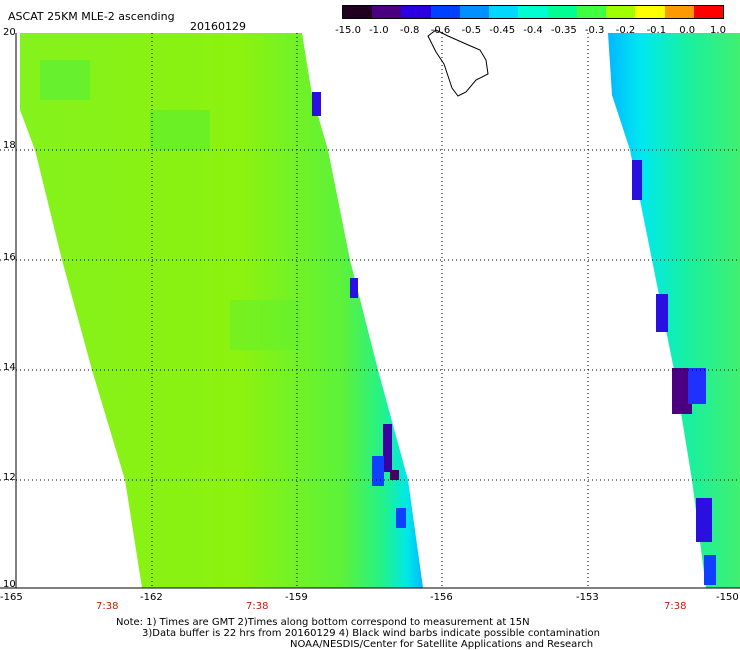 Image resolution: width=740 pixels, height=650 pixels. What do you see at coordinates (471, 30) in the screenshot?
I see `colorbar-label: -0.5` at bounding box center [471, 30].